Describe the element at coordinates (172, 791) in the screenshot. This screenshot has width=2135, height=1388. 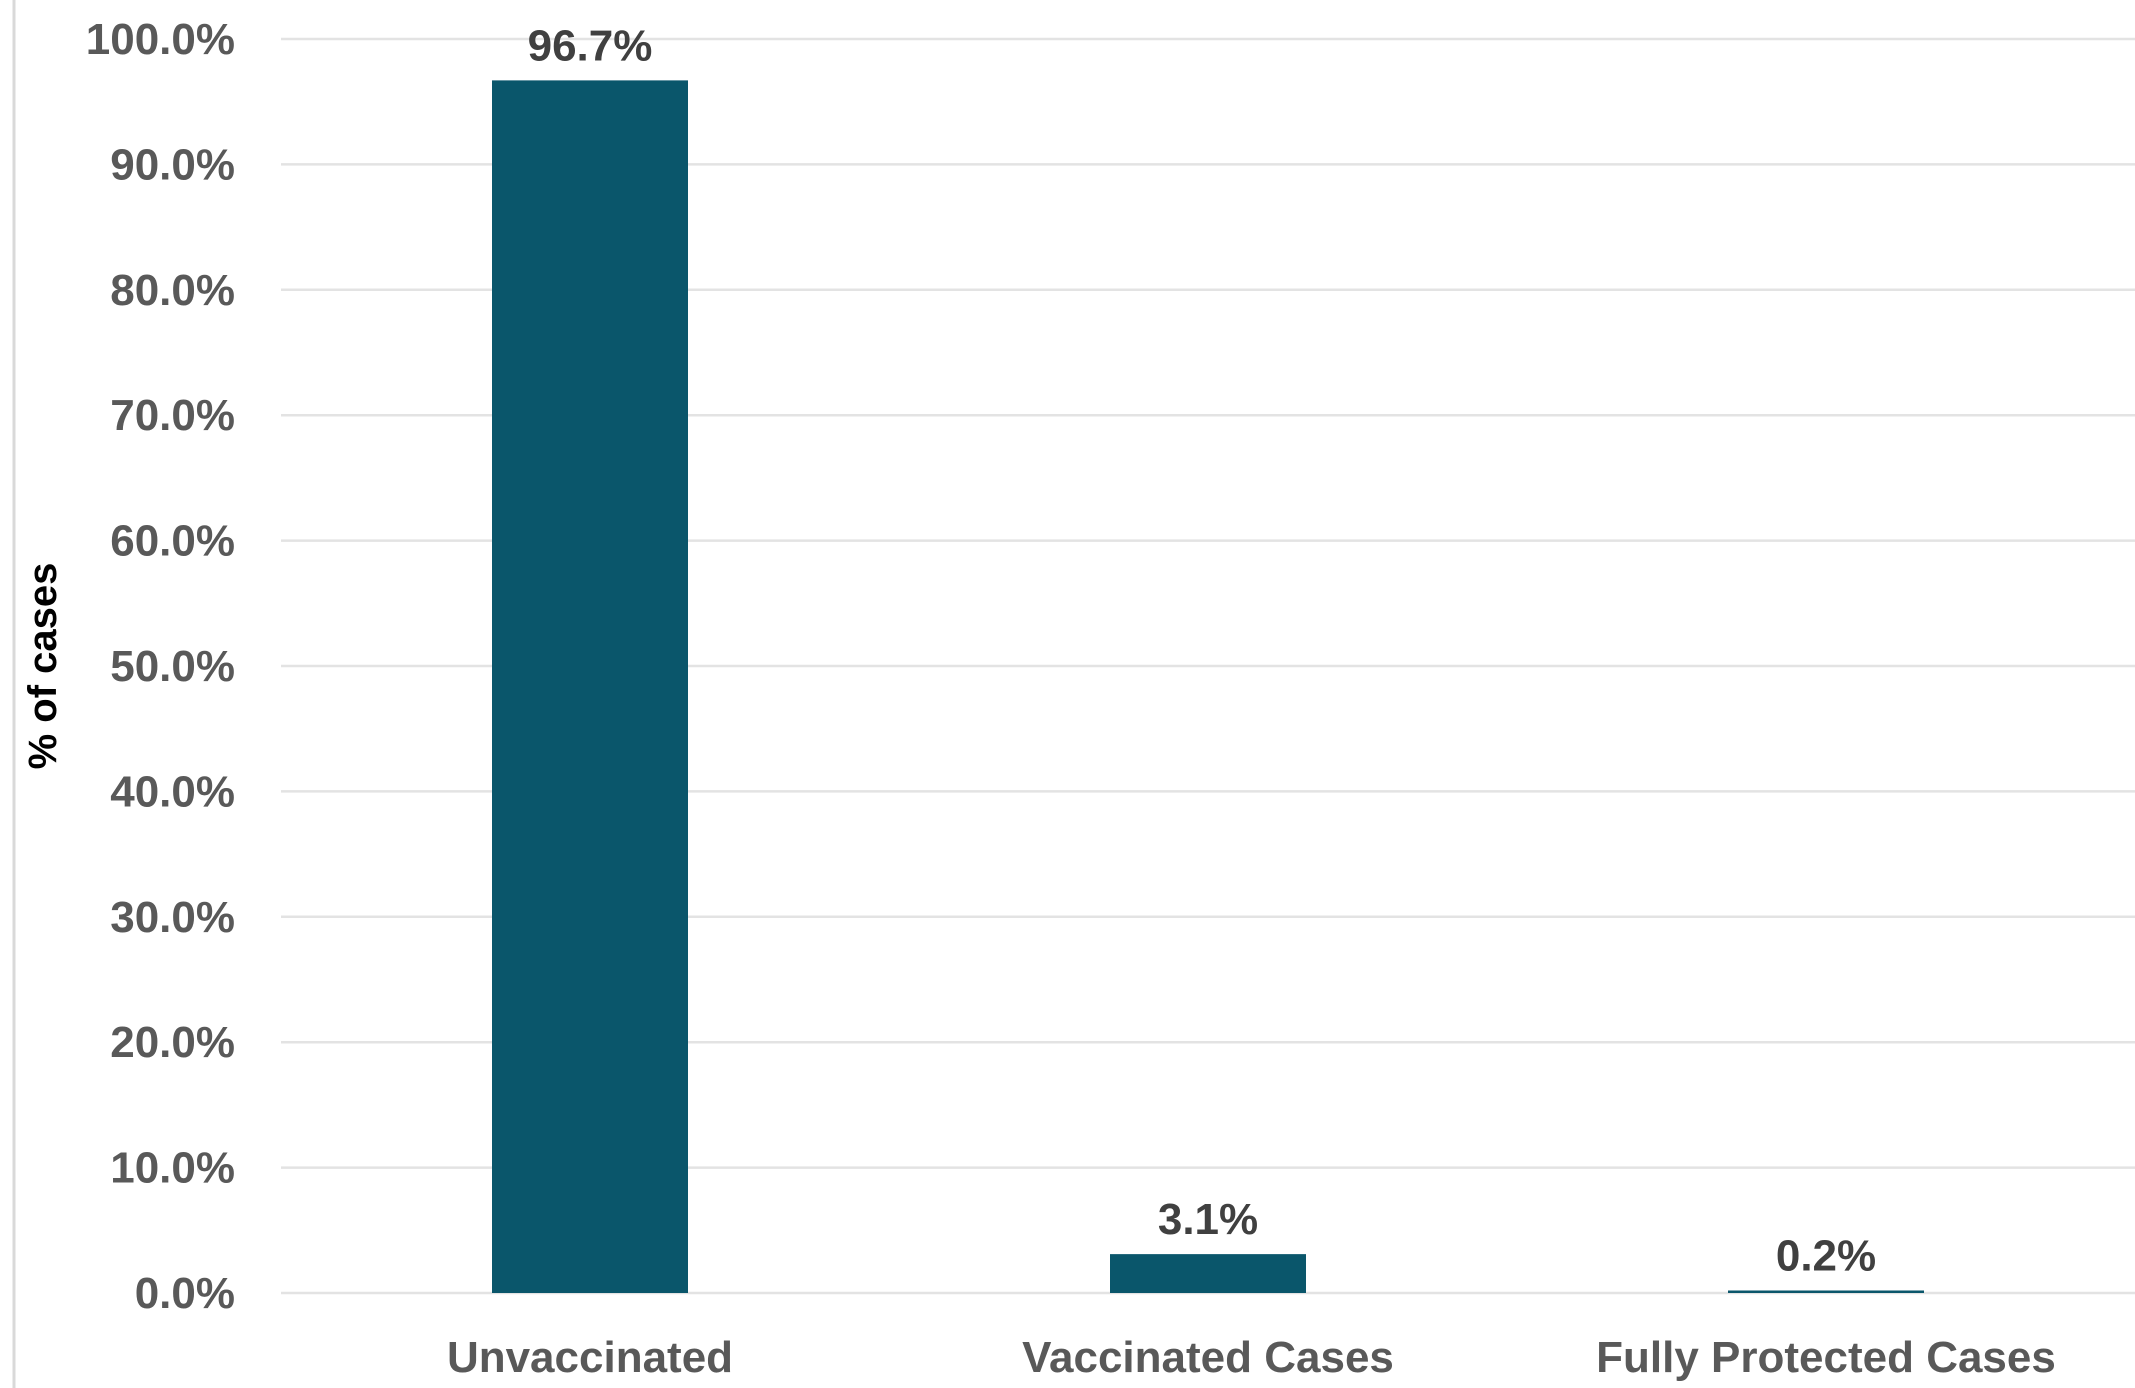
I see `y-tick-label: 40.0%` at that location.